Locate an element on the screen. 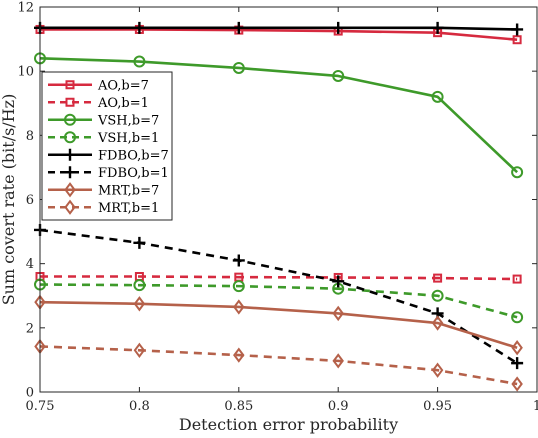 This screenshot has width=538, height=438. legend-box is located at coordinates (107, 146).